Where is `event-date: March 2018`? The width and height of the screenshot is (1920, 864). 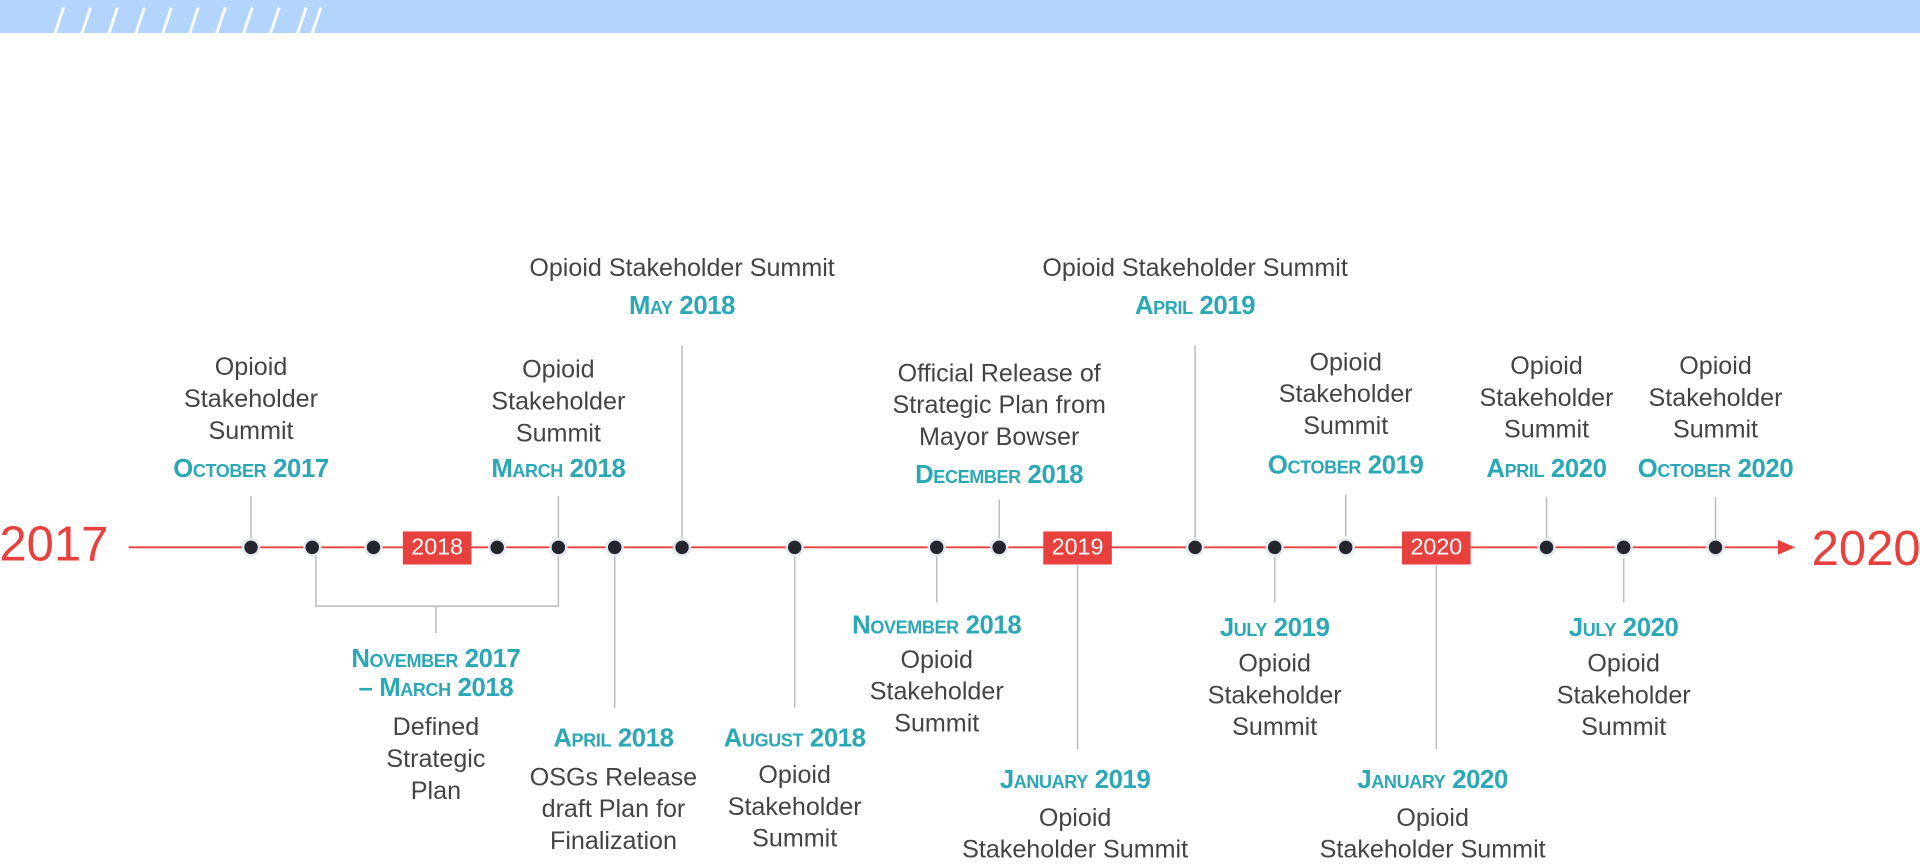
event-date: March 2018 is located at coordinates (558, 469).